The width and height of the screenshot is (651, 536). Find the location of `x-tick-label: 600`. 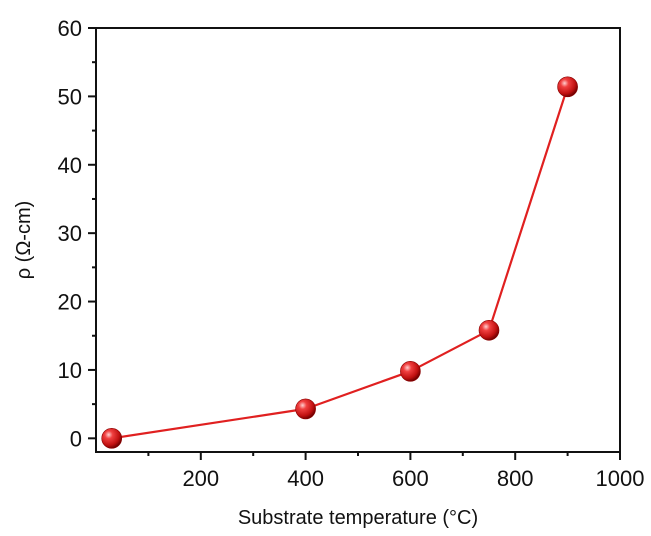

x-tick-label: 600 is located at coordinates (410, 478).